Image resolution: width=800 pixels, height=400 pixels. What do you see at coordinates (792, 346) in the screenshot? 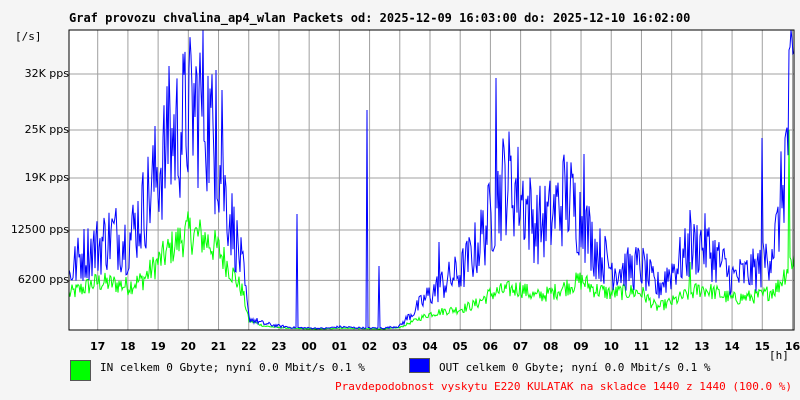
I see `x-tick-label: 16` at bounding box center [792, 346].